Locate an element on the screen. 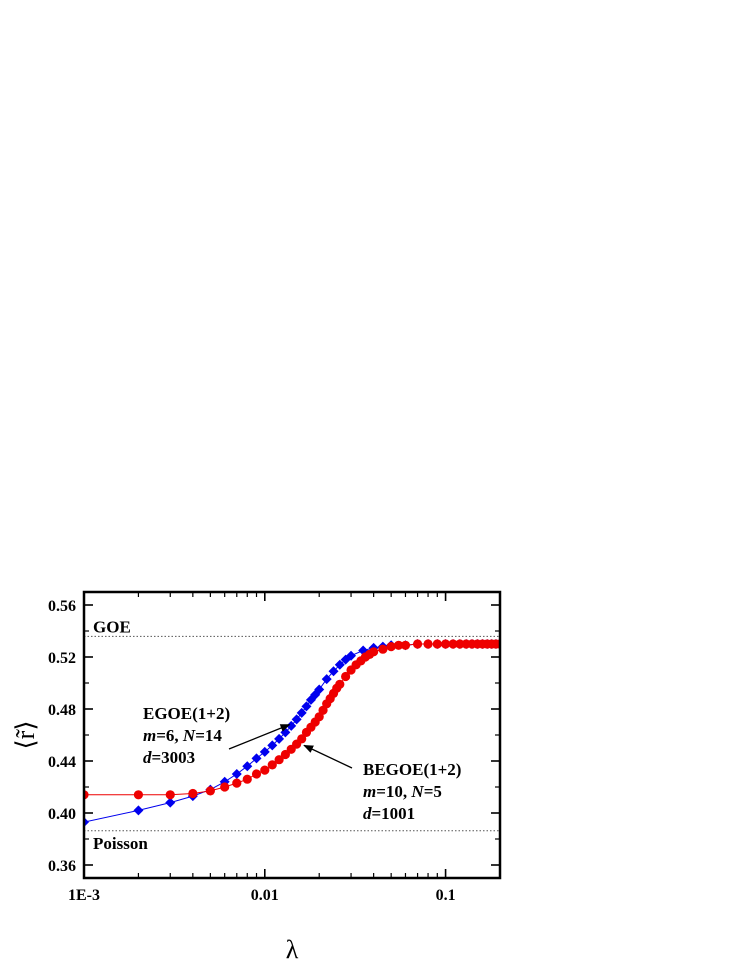 This screenshot has height=967, width=747. annotation-1-line-1: m=10, N=5 is located at coordinates (402, 791).